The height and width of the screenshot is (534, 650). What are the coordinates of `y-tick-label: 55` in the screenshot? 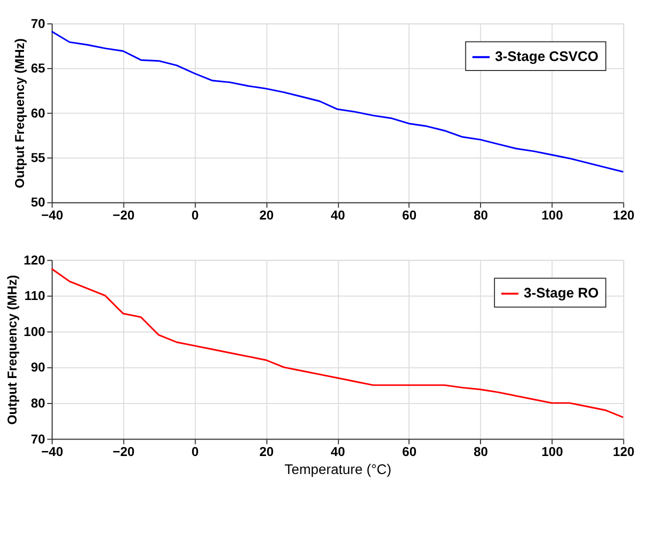 It's located at (38, 157).